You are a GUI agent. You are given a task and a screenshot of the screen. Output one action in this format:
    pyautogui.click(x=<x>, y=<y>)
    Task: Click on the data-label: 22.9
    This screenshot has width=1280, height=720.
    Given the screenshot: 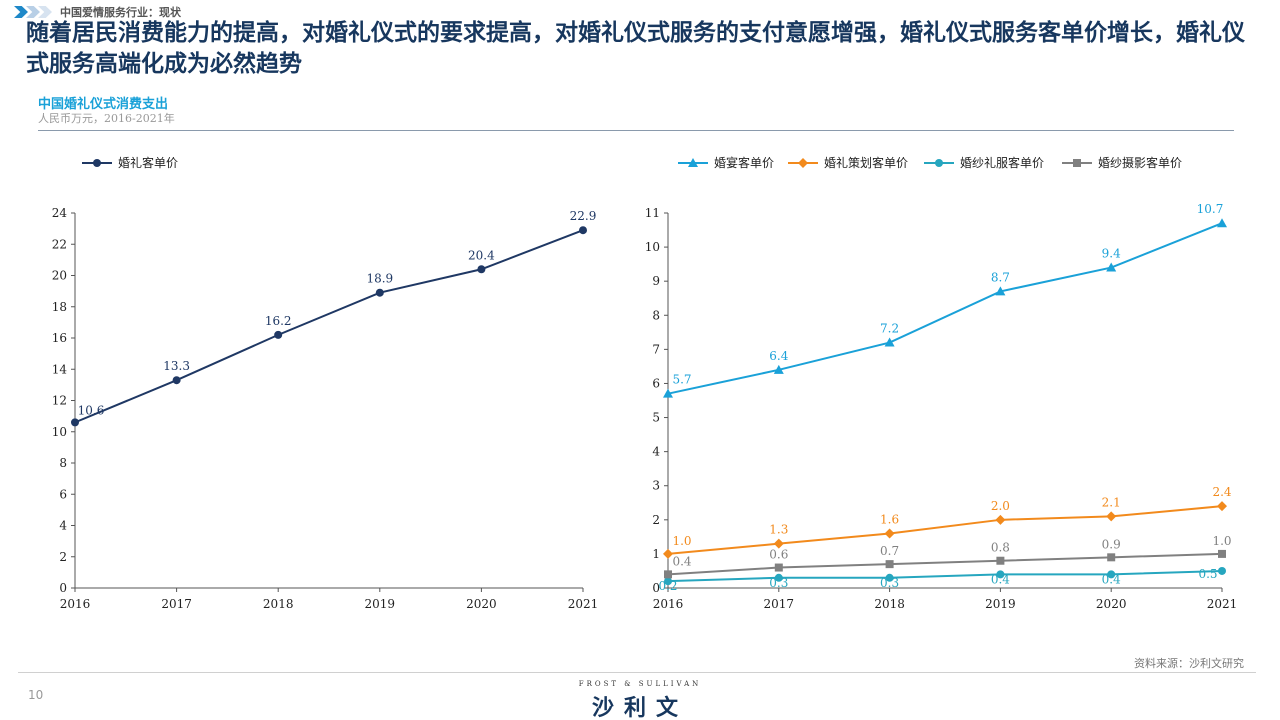 What is the action you would take?
    pyautogui.click(x=583, y=216)
    